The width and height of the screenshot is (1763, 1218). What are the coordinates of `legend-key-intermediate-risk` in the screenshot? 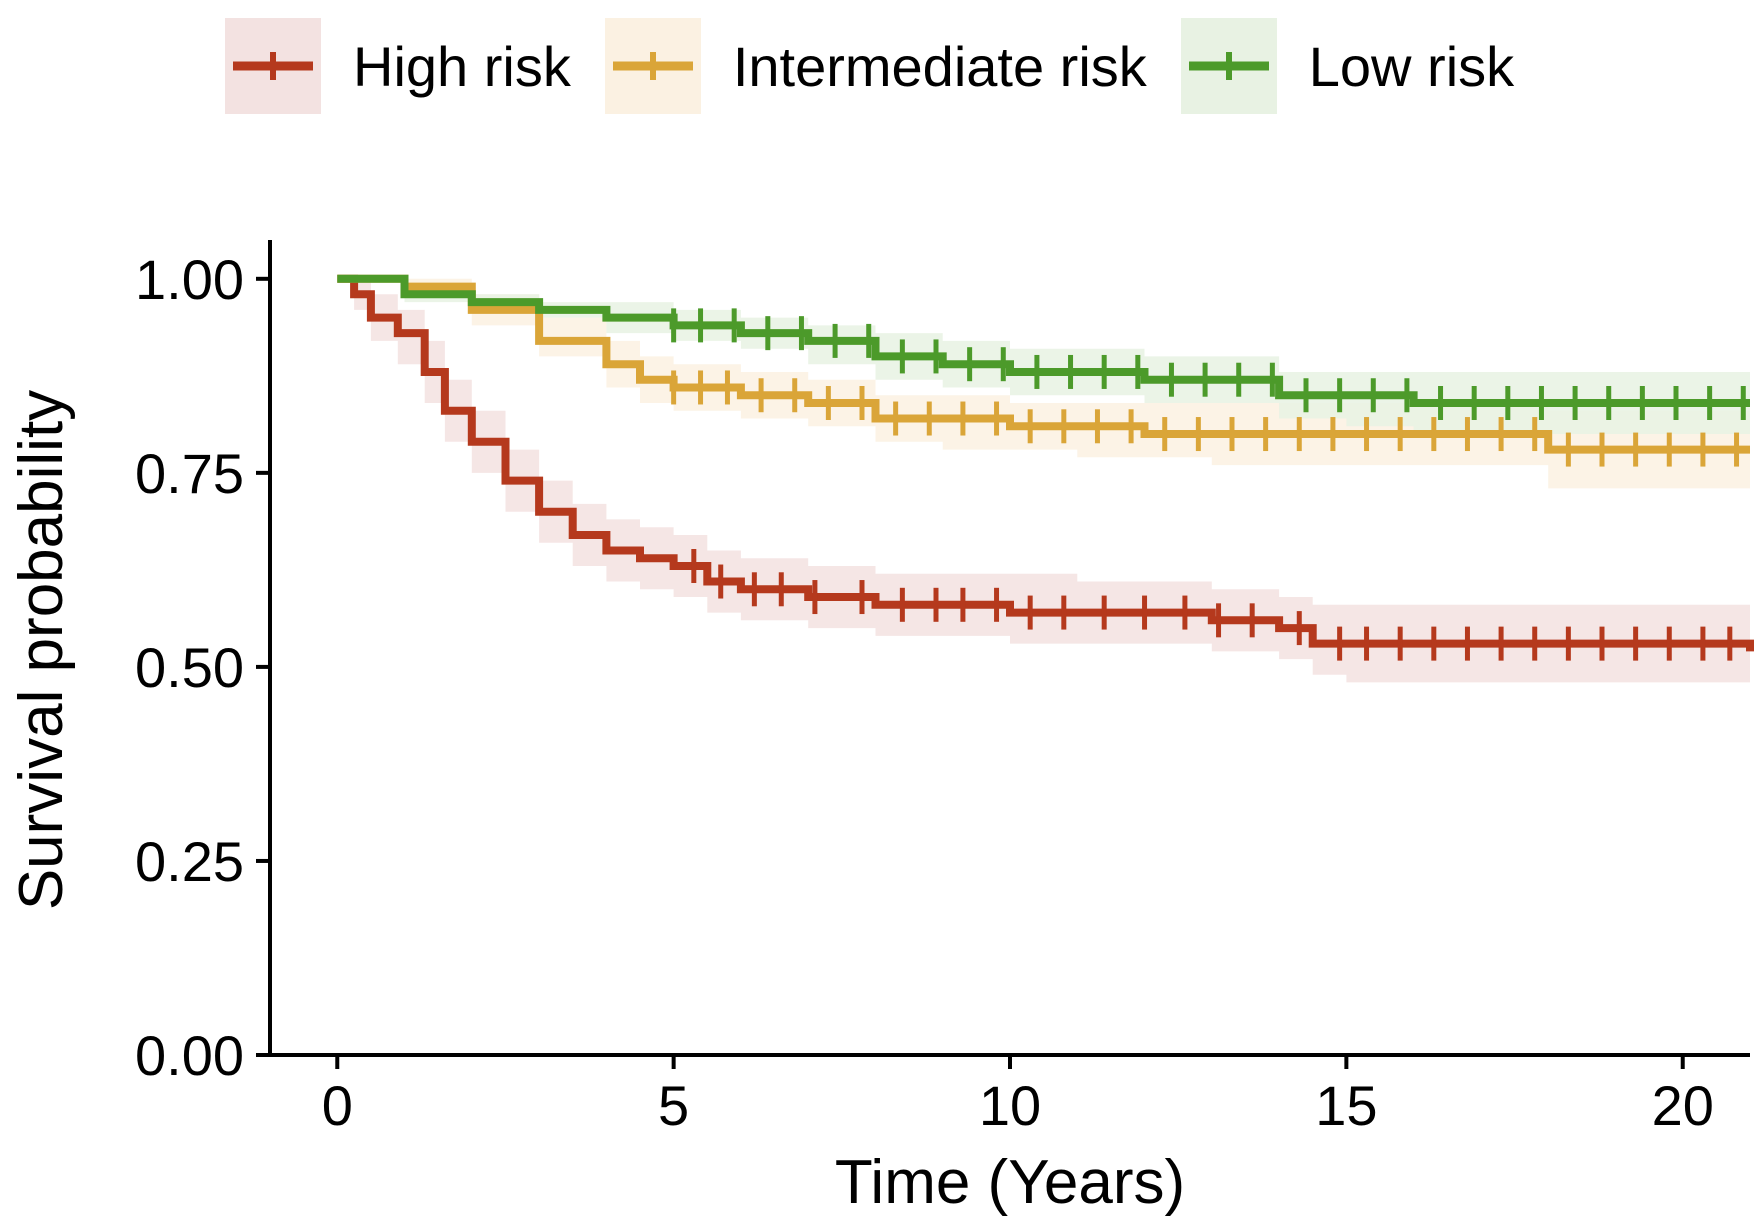 It's located at (652, 66).